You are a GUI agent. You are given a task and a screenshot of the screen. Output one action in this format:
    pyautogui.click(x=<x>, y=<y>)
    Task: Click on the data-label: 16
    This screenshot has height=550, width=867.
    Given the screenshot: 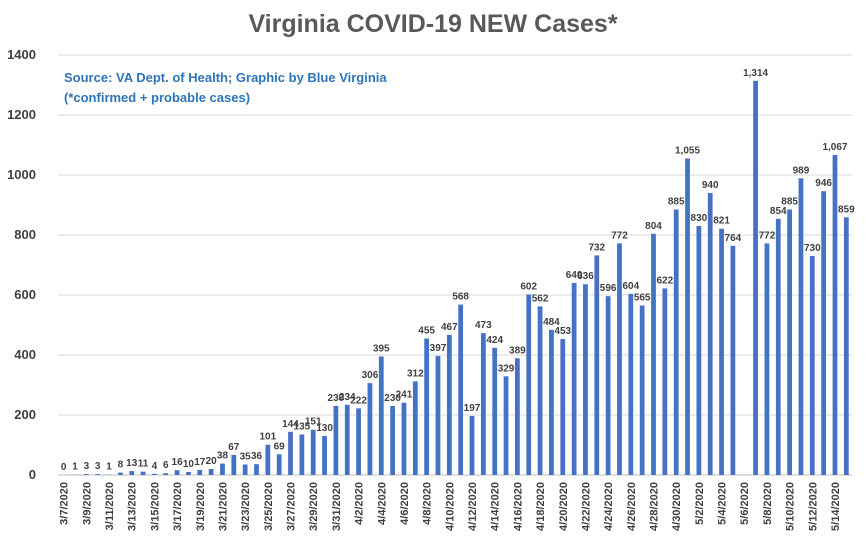 What is the action you would take?
    pyautogui.click(x=178, y=462)
    